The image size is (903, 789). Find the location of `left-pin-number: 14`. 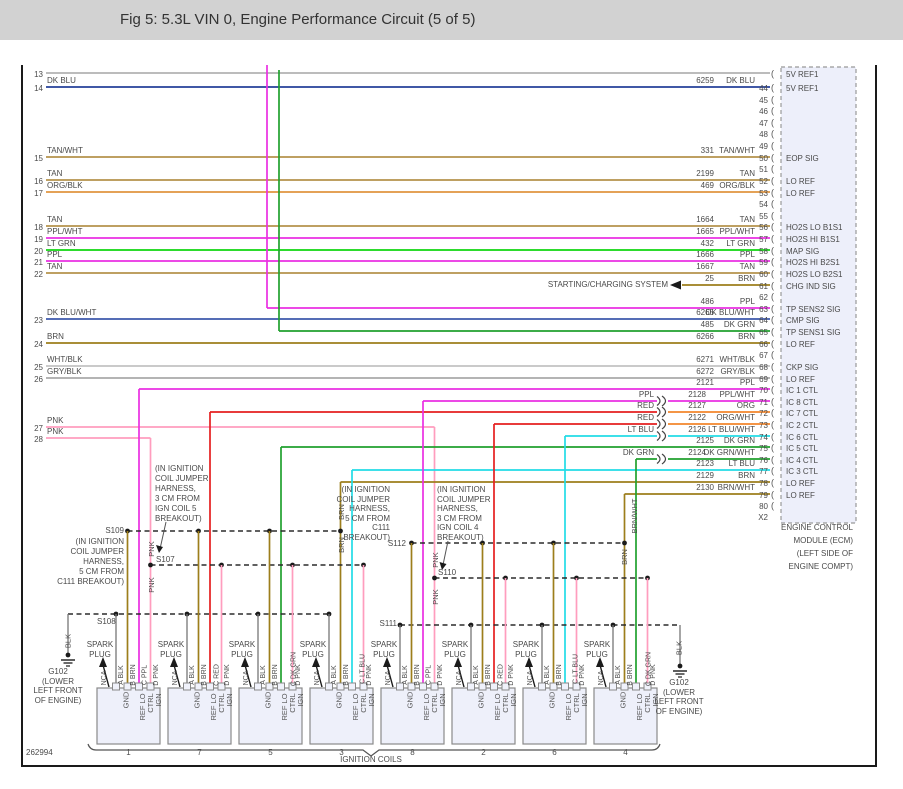

left-pin-number: 14 is located at coordinates (38, 88).